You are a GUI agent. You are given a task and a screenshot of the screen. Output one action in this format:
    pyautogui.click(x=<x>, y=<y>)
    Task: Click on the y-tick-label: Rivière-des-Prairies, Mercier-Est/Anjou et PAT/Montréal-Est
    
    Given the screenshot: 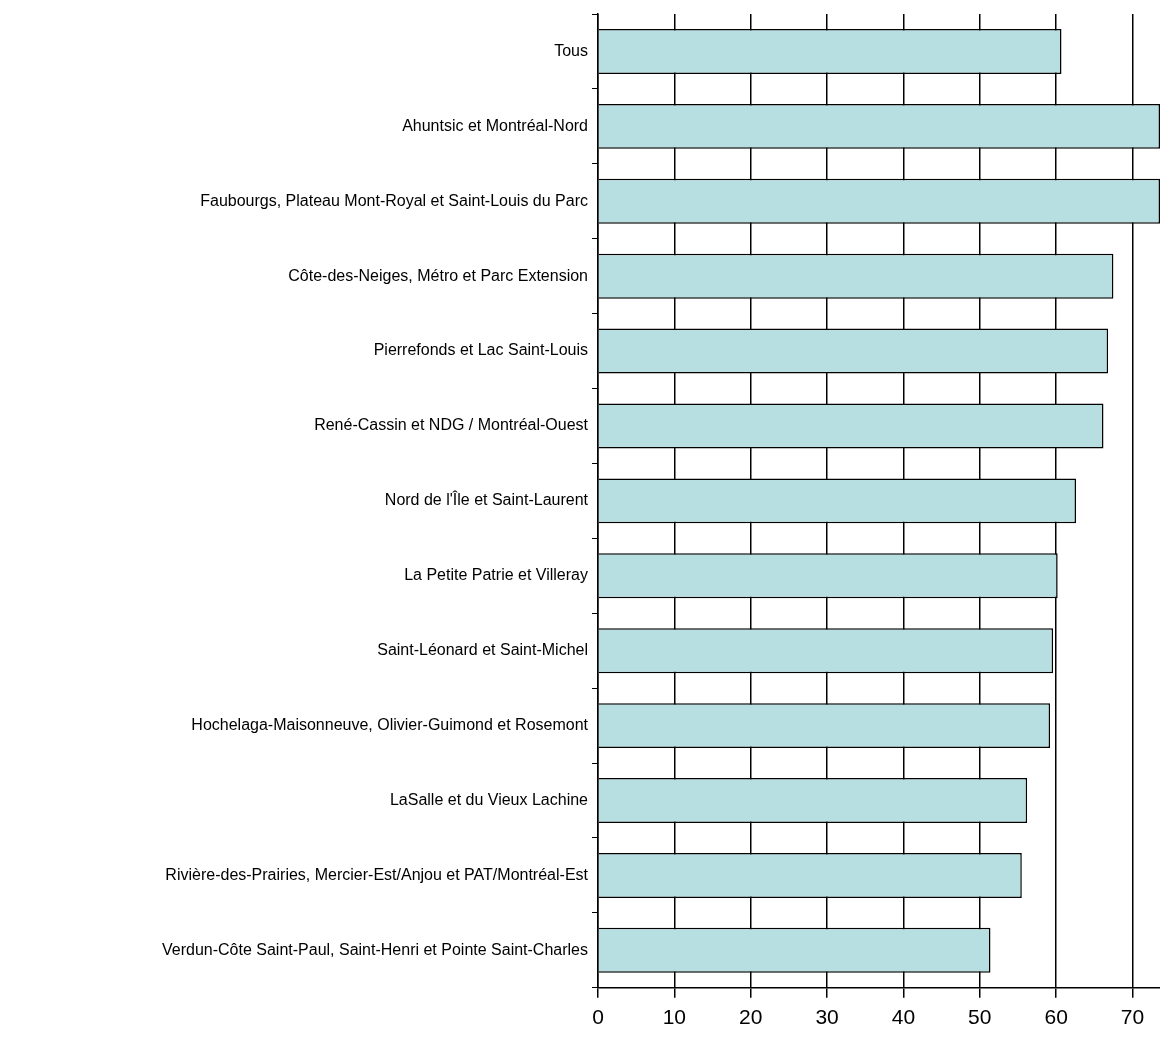 What is the action you would take?
    pyautogui.click(x=377, y=874)
    